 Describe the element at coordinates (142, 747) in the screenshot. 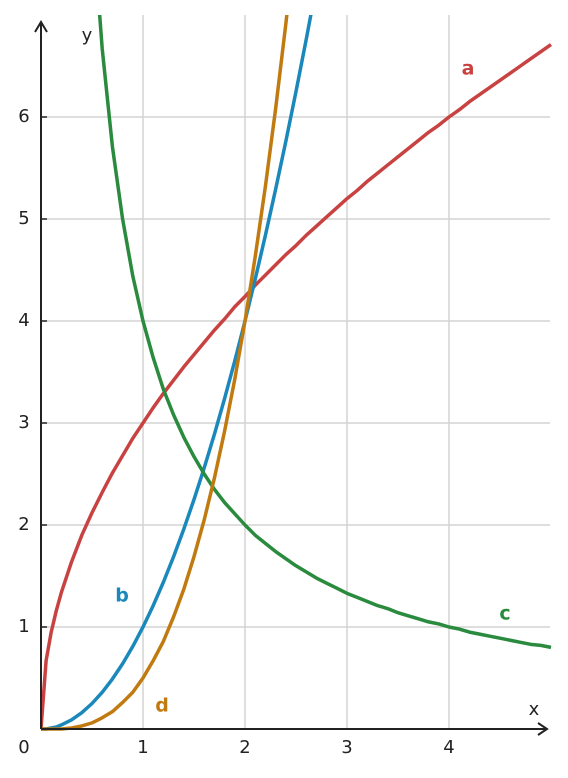

I see `x-tick-label: 1` at that location.